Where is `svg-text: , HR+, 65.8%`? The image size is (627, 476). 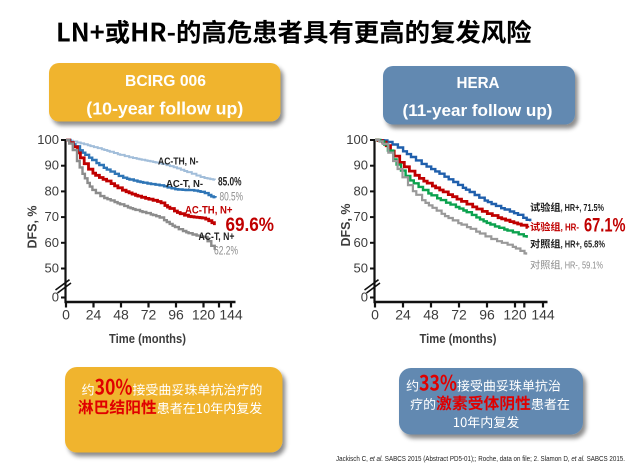 svg-text: , HR+, 65.8% is located at coordinates (583, 245).